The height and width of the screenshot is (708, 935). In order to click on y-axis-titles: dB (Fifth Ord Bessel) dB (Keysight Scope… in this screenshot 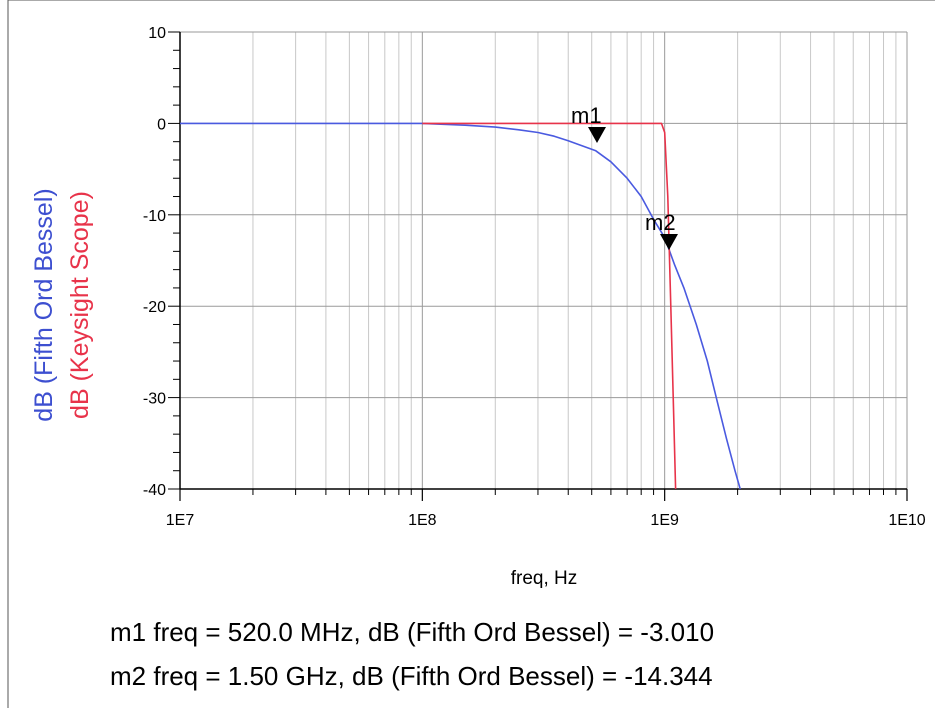, I will do `click(62, 304)`.